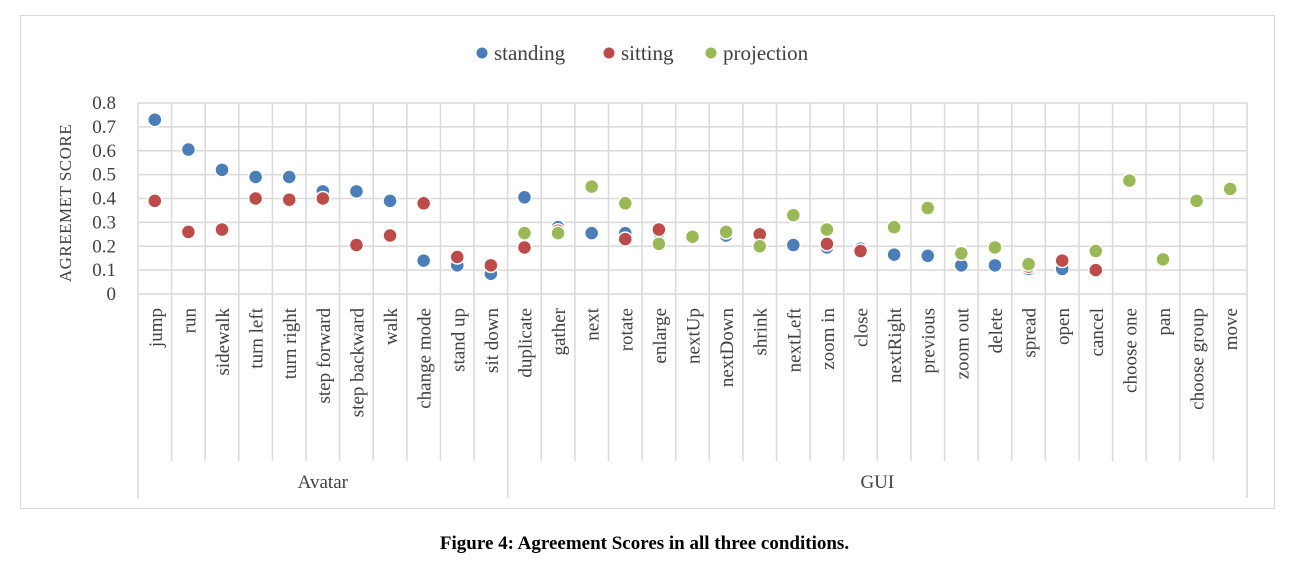  I want to click on group-labels: Avatar GUI, so click(596, 482).